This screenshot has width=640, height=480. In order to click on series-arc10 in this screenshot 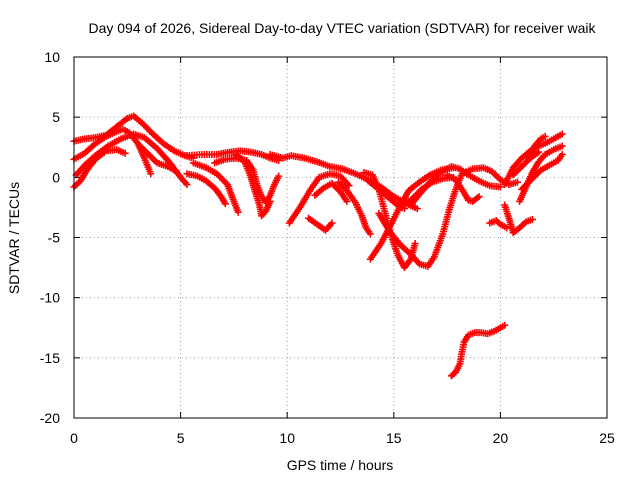, I will do `click(253, 185)`.